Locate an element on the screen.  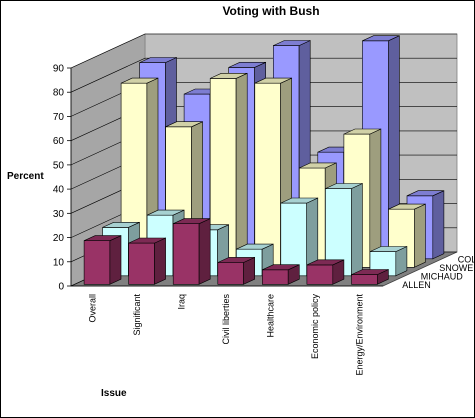
y-tick-label: 80 is located at coordinates (59, 93).